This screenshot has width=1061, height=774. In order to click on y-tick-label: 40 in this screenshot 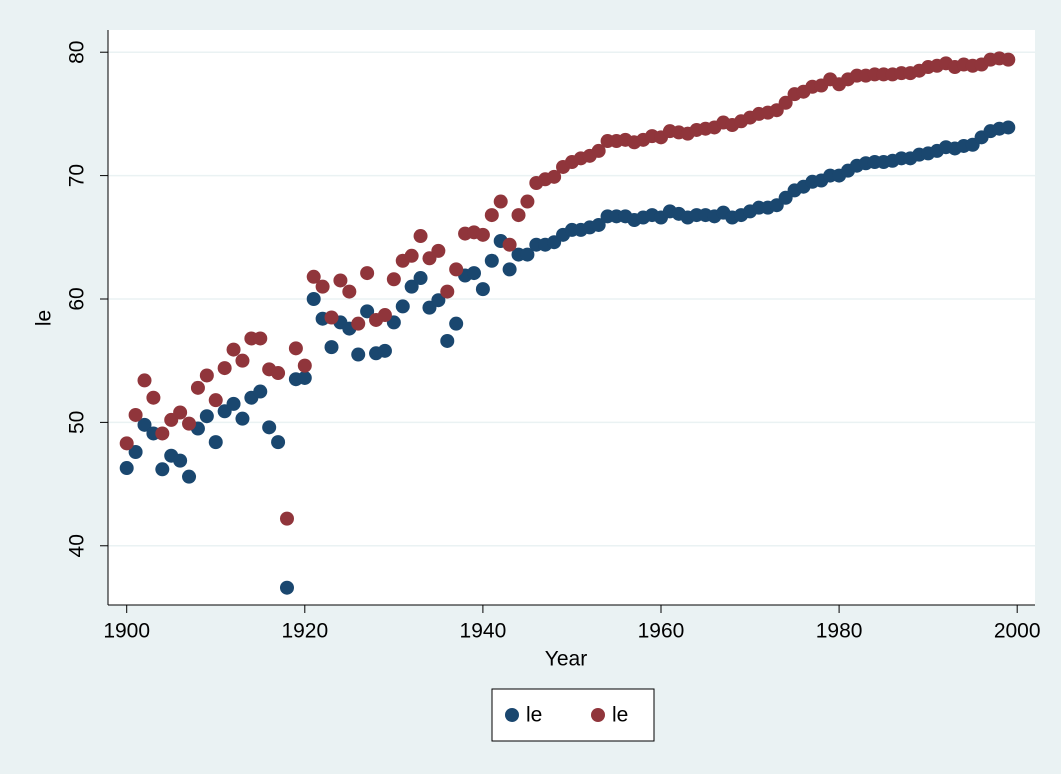, I will do `click(77, 545)`.